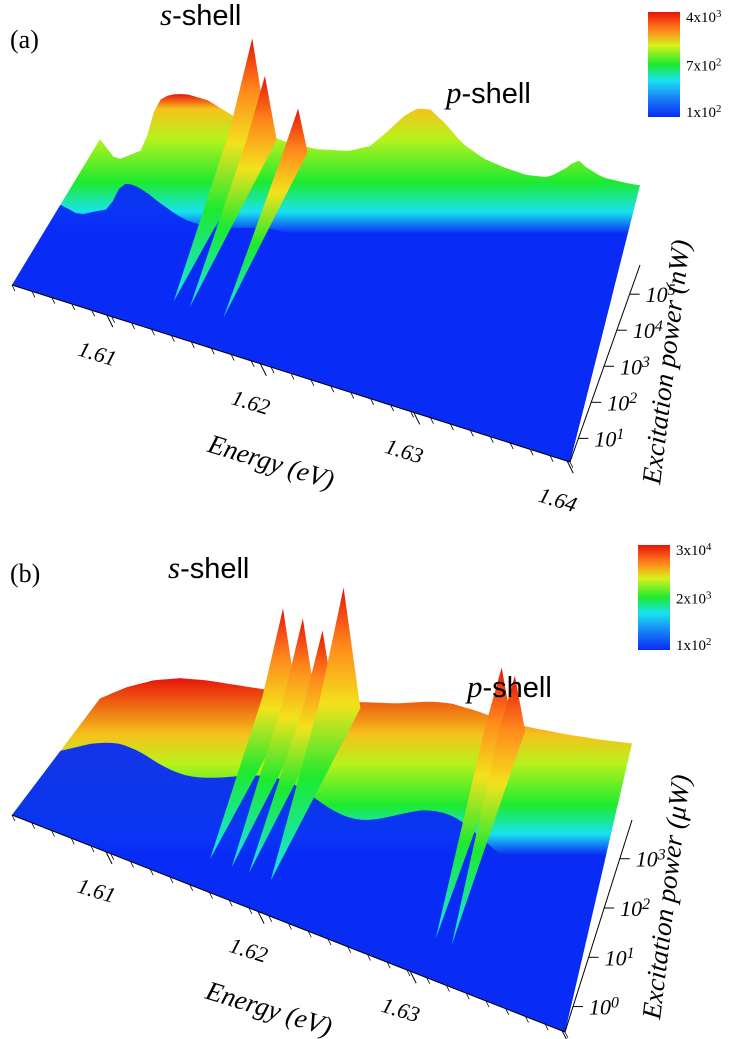 Image resolution: width=736 pixels, height=1039 pixels. I want to click on panel-label: (a), so click(24, 39).